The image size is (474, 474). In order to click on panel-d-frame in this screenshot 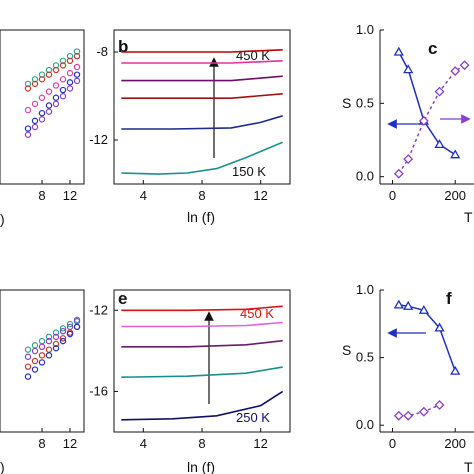, I will do `click(42, 361)`.